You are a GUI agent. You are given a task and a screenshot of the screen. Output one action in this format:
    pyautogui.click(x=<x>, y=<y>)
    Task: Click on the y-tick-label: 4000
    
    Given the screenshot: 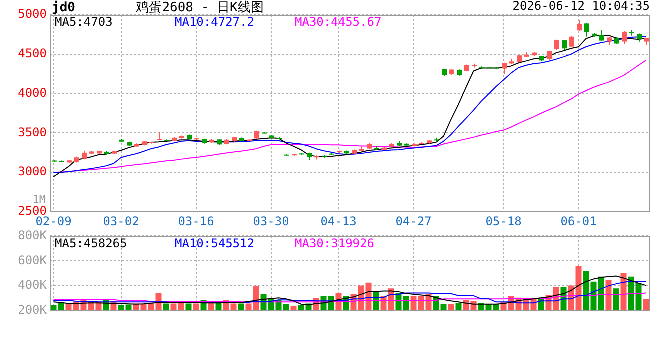 What is the action you would take?
    pyautogui.click(x=32, y=93)
    